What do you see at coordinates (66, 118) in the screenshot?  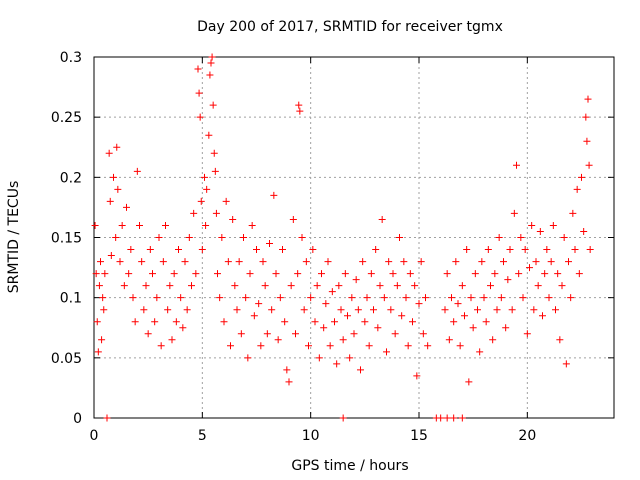 I see `y-tick-label: 0.25` at bounding box center [66, 118].